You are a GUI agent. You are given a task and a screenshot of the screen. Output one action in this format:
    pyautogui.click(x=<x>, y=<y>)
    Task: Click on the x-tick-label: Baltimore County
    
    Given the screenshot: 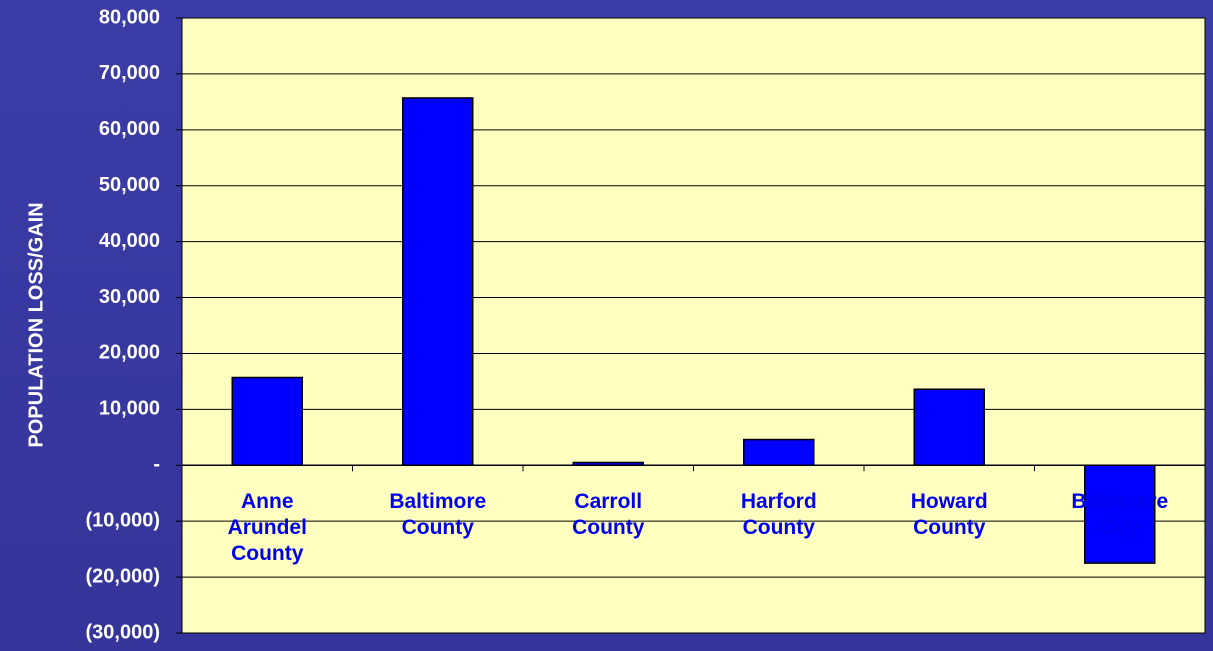 What is the action you would take?
    pyautogui.click(x=438, y=515)
    